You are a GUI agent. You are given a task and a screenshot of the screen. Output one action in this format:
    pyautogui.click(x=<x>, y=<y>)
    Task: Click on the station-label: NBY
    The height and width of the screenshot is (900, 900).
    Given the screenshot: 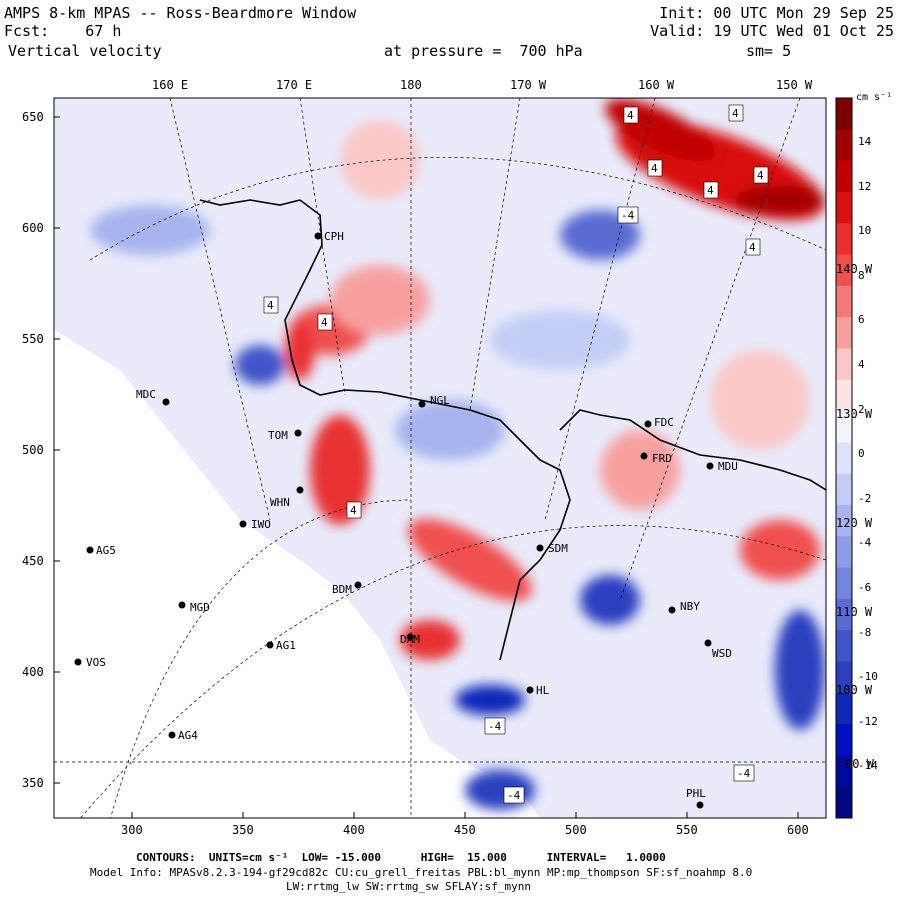 What is the action you would take?
    pyautogui.click(x=690, y=606)
    